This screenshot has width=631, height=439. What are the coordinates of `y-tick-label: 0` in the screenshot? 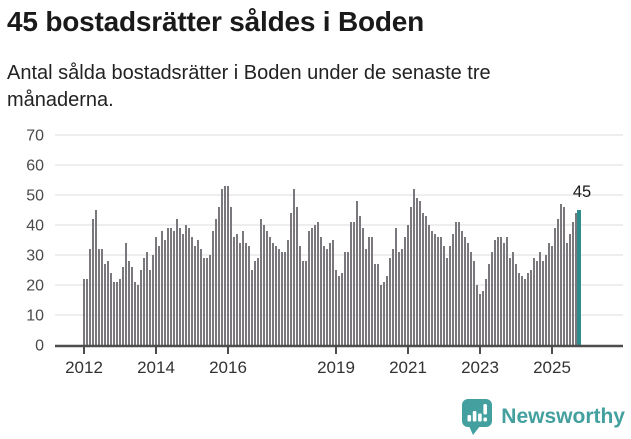 It's located at (39, 346).